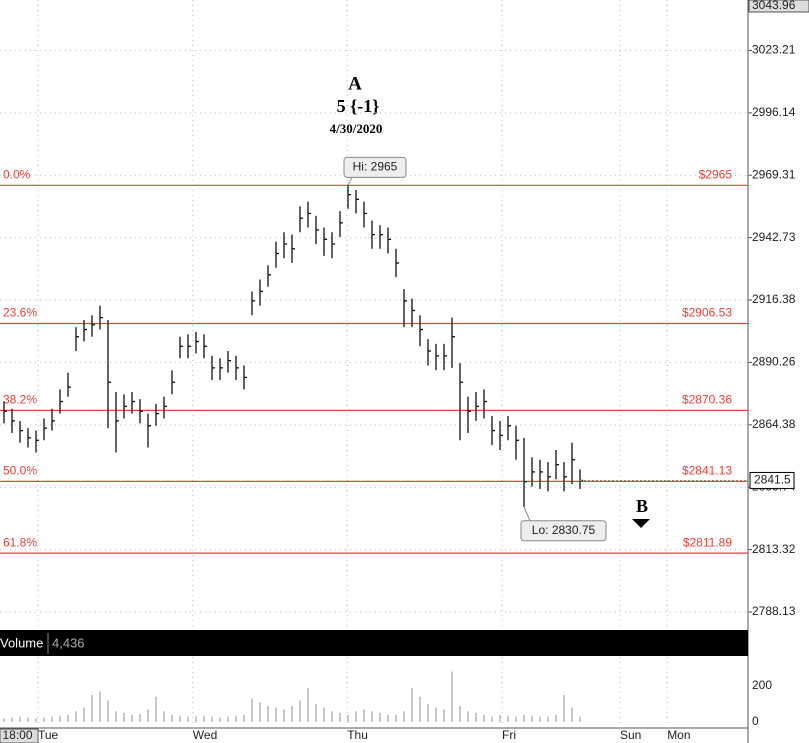  Describe the element at coordinates (707, 400) in the screenshot. I see `fib-price: $2870.36` at that location.